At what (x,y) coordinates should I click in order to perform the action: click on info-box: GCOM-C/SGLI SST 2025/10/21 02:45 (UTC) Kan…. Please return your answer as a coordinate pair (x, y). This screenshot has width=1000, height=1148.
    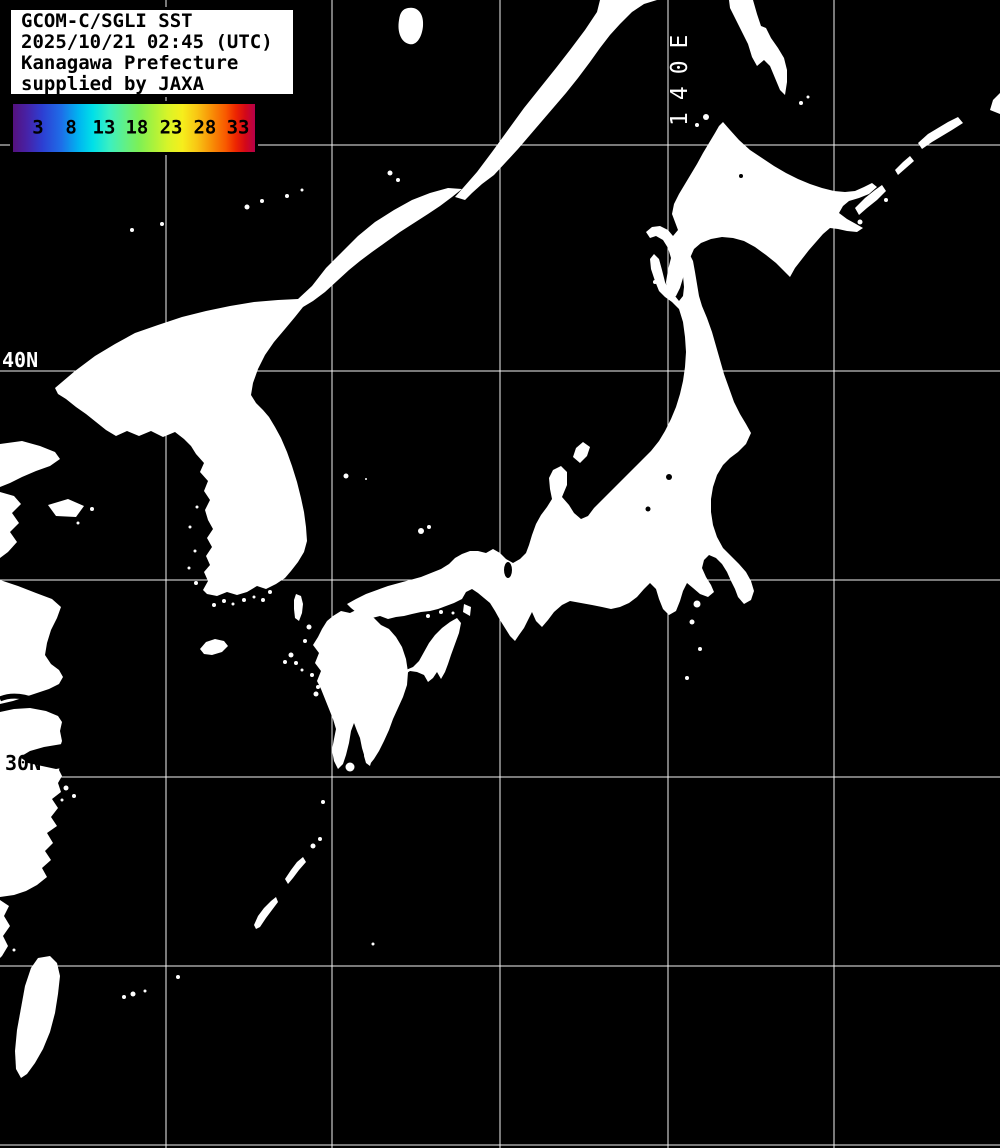
    Looking at the image, I should click on (152, 52).